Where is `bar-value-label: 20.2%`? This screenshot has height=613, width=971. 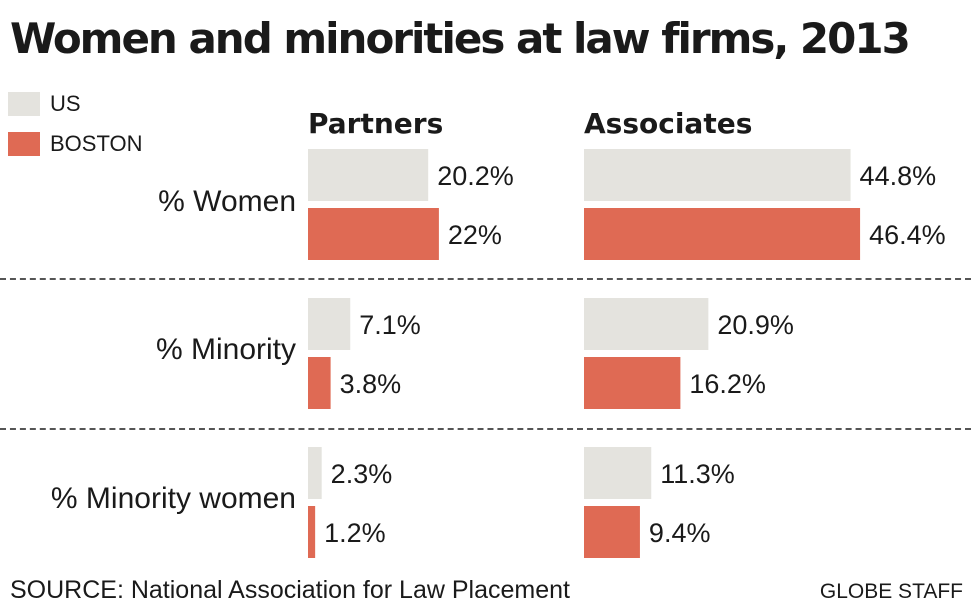 bar-value-label: 20.2% is located at coordinates (475, 176).